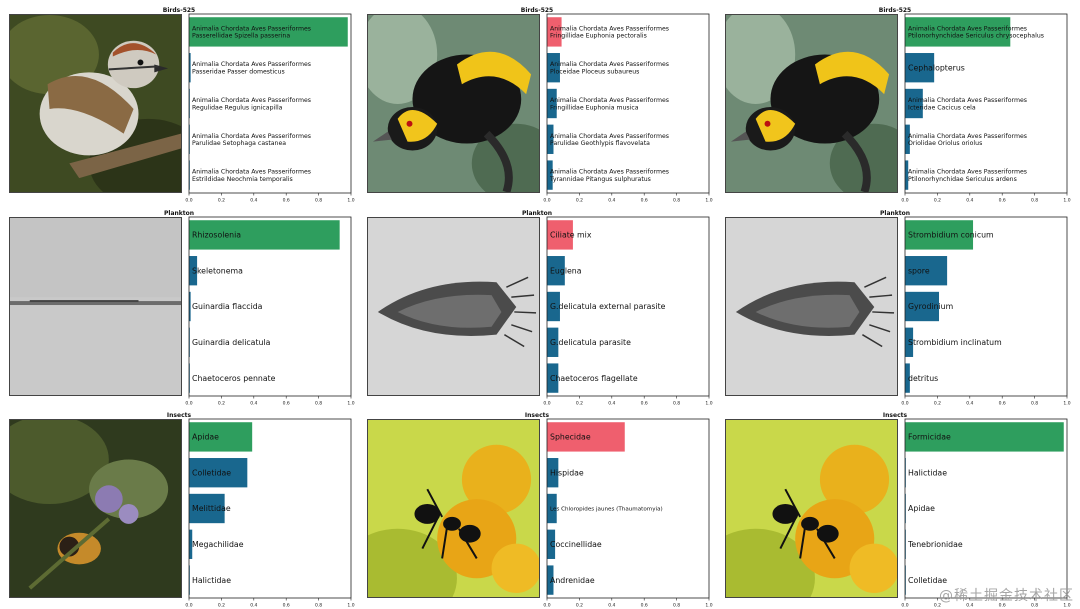  Describe the element at coordinates (576, 544) in the screenshot. I see `bar-label: Coccinellidae` at that location.